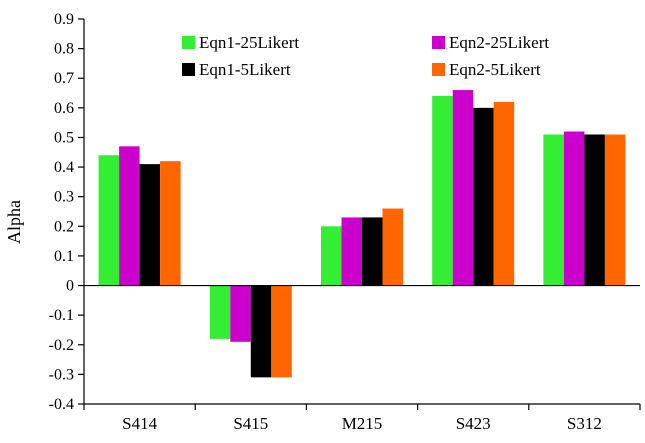 The height and width of the screenshot is (443, 645). I want to click on legend-label: Eqn2-25Likert, so click(499, 42).